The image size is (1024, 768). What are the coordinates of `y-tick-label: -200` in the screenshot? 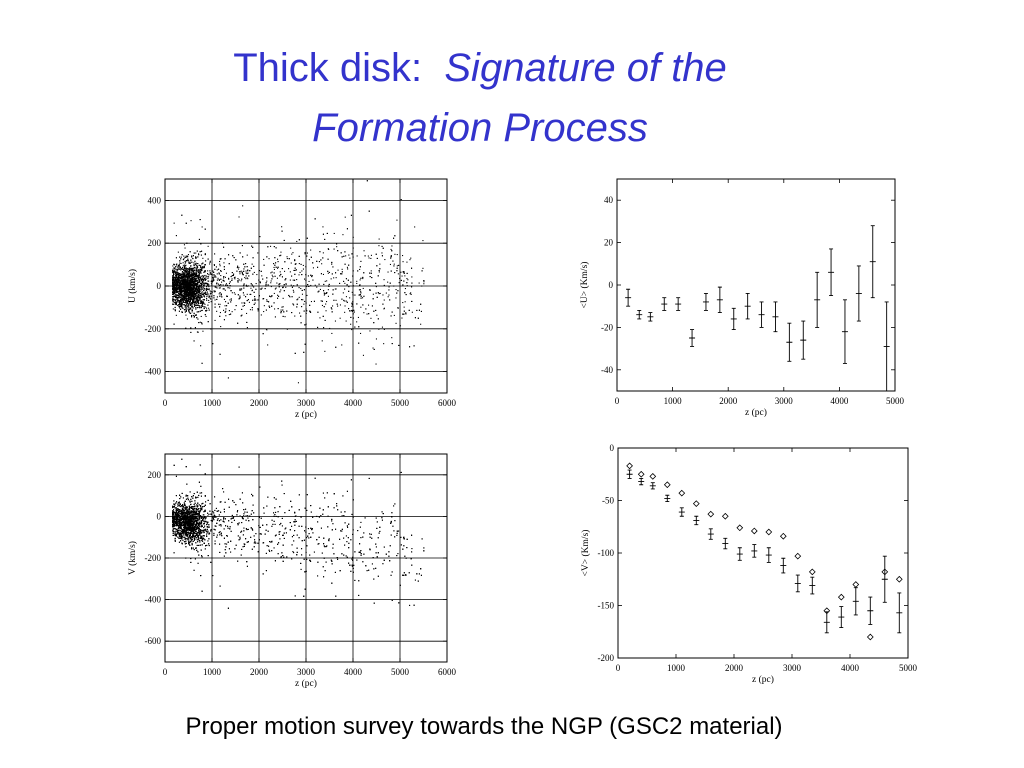 It's located at (153, 329).